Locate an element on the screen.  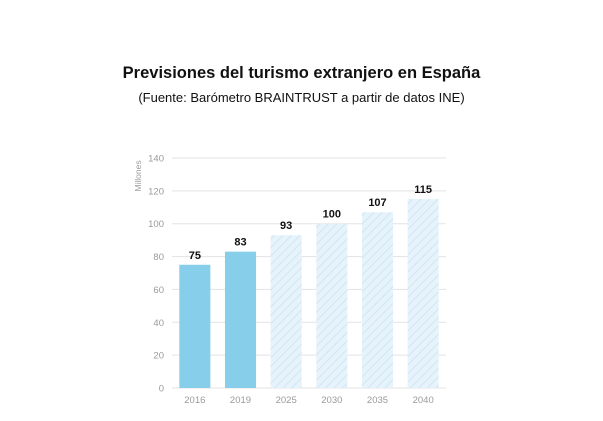
x-tick-label-2025: 2025 is located at coordinates (286, 400).